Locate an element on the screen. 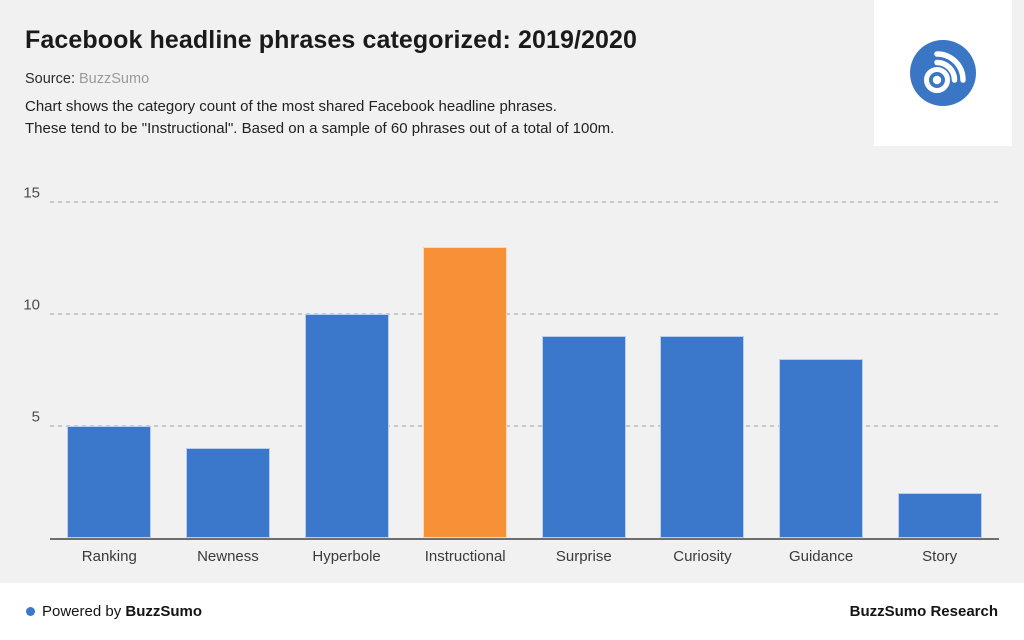 The width and height of the screenshot is (1024, 640). x-label-story: Story is located at coordinates (940, 556).